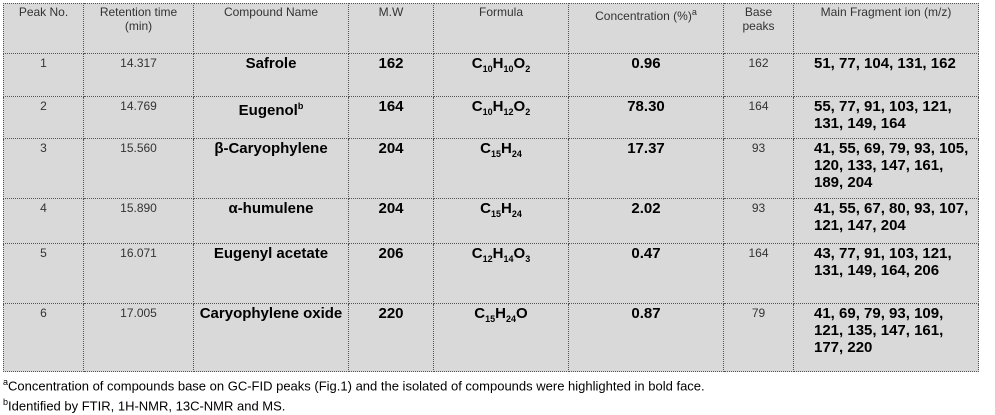  I want to click on header-cell: Peak No., so click(43, 28).